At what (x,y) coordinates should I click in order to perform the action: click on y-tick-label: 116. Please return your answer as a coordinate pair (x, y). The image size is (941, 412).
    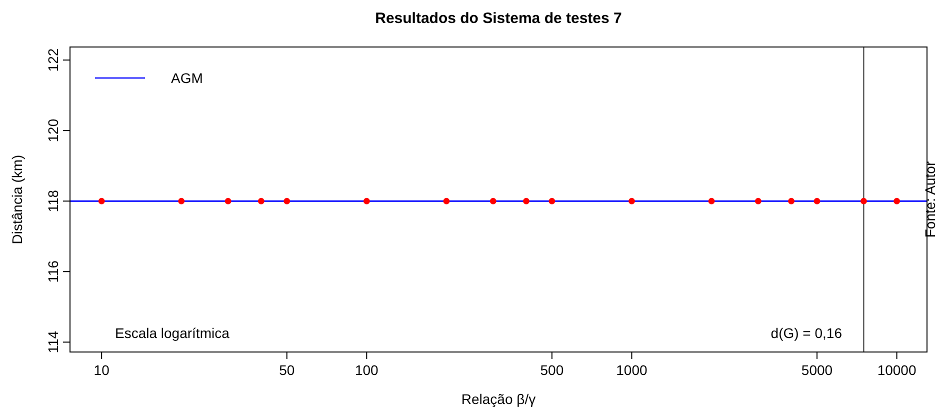
    Looking at the image, I should click on (53, 271).